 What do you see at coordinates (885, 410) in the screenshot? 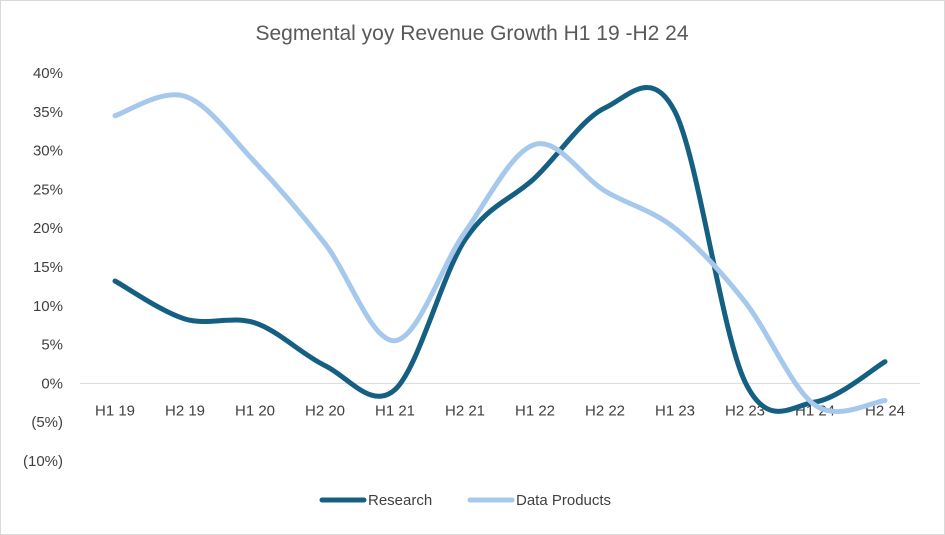
I see `x-tick-label: H2 24` at bounding box center [885, 410].